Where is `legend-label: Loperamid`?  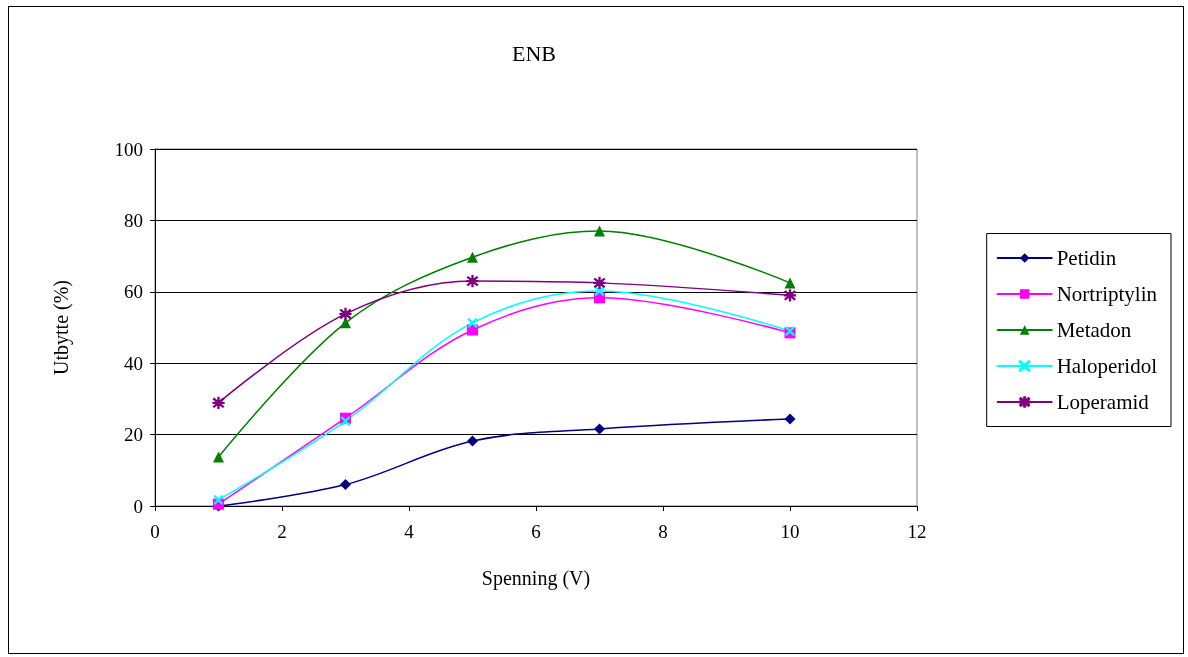 legend-label: Loperamid is located at coordinates (1103, 402).